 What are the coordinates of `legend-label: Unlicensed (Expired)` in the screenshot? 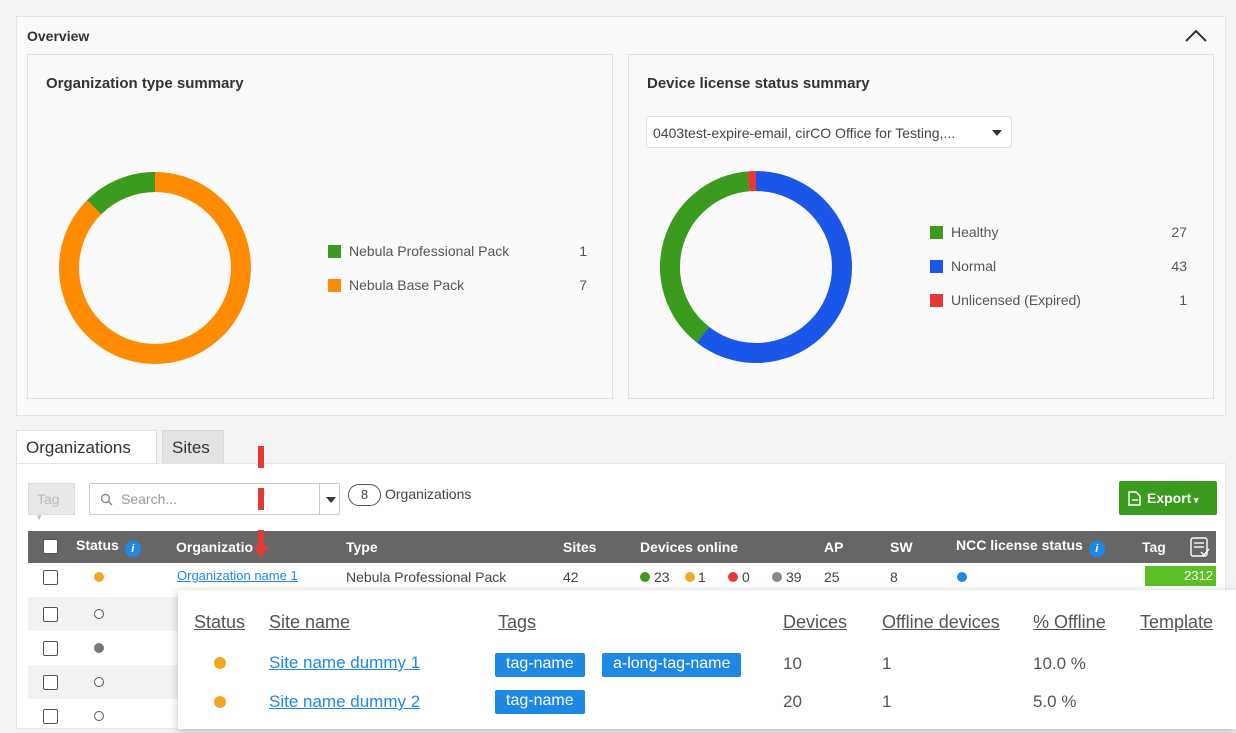 It's located at (1016, 300).